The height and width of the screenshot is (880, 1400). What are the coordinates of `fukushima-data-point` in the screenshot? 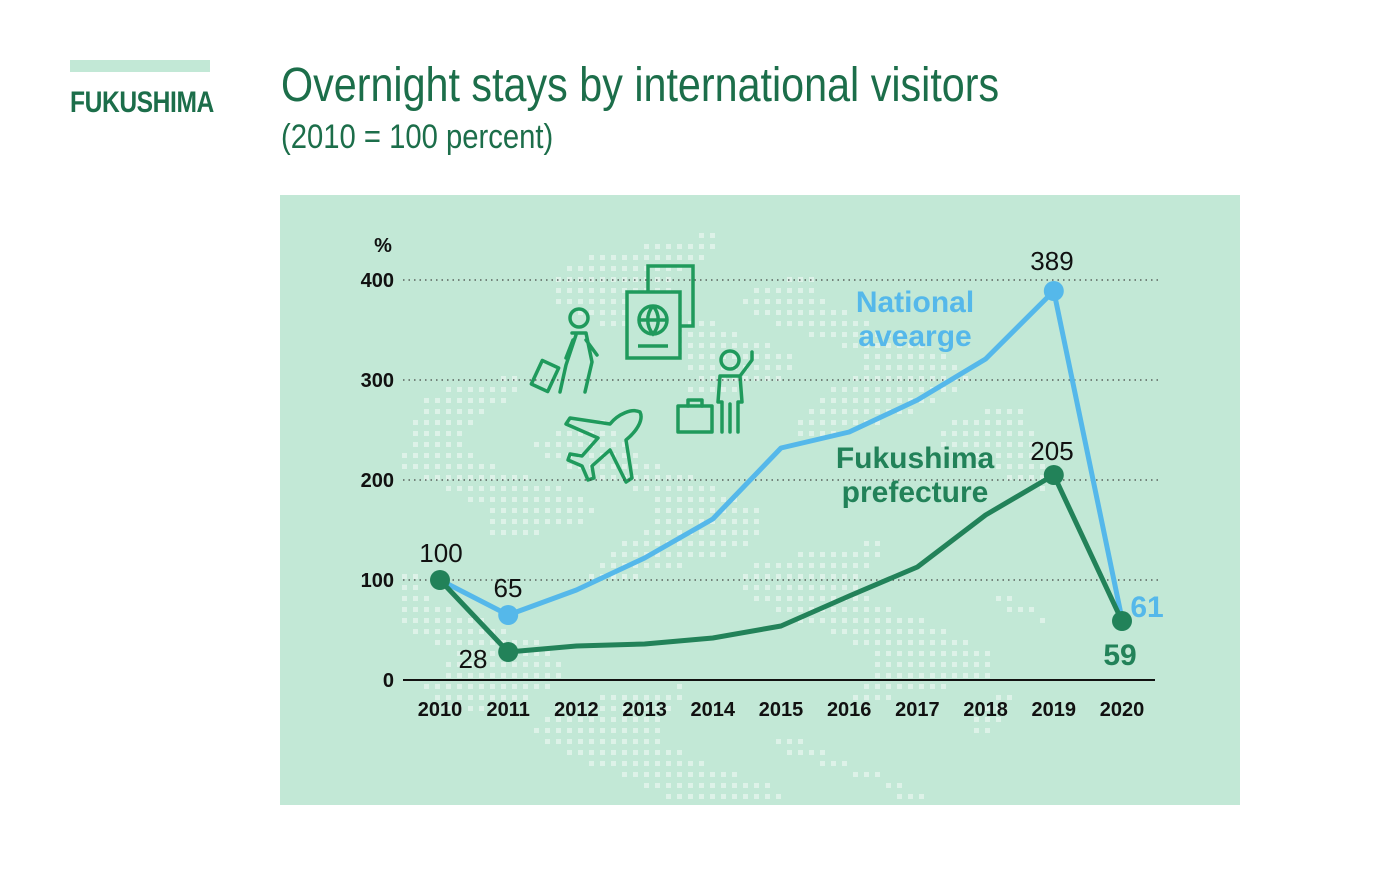 It's located at (440, 580).